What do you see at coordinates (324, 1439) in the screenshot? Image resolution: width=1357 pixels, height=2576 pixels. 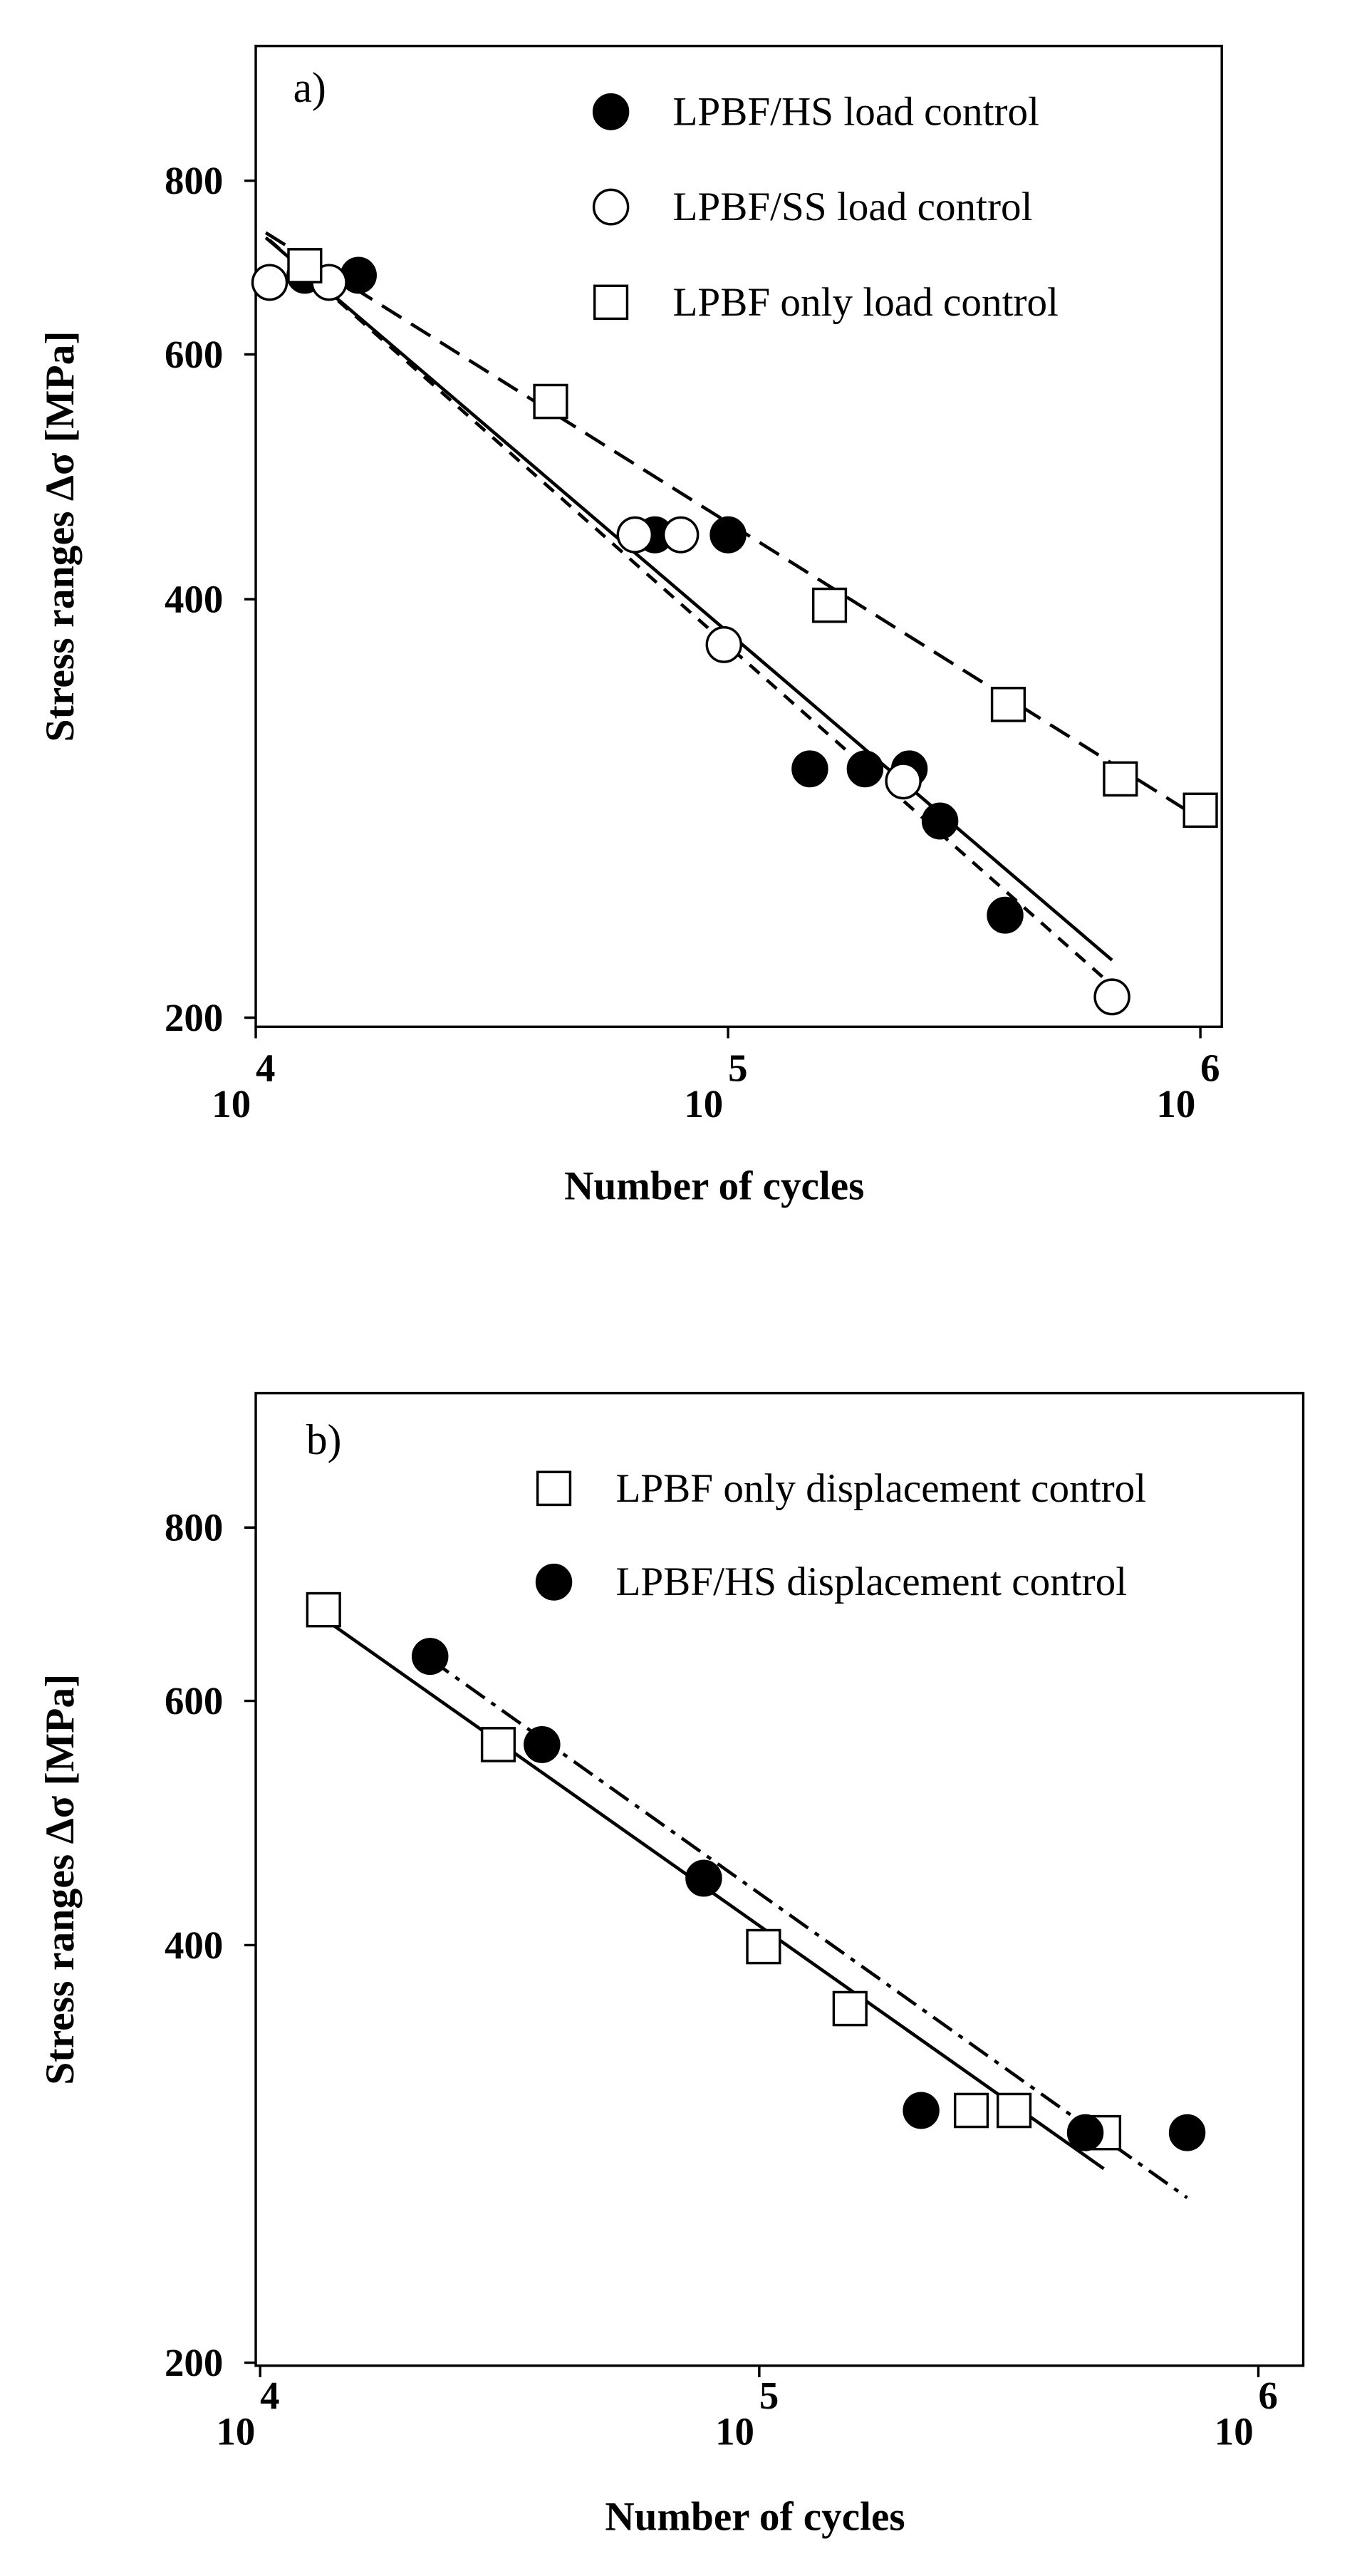 I see `panel-label: b)` at bounding box center [324, 1439].